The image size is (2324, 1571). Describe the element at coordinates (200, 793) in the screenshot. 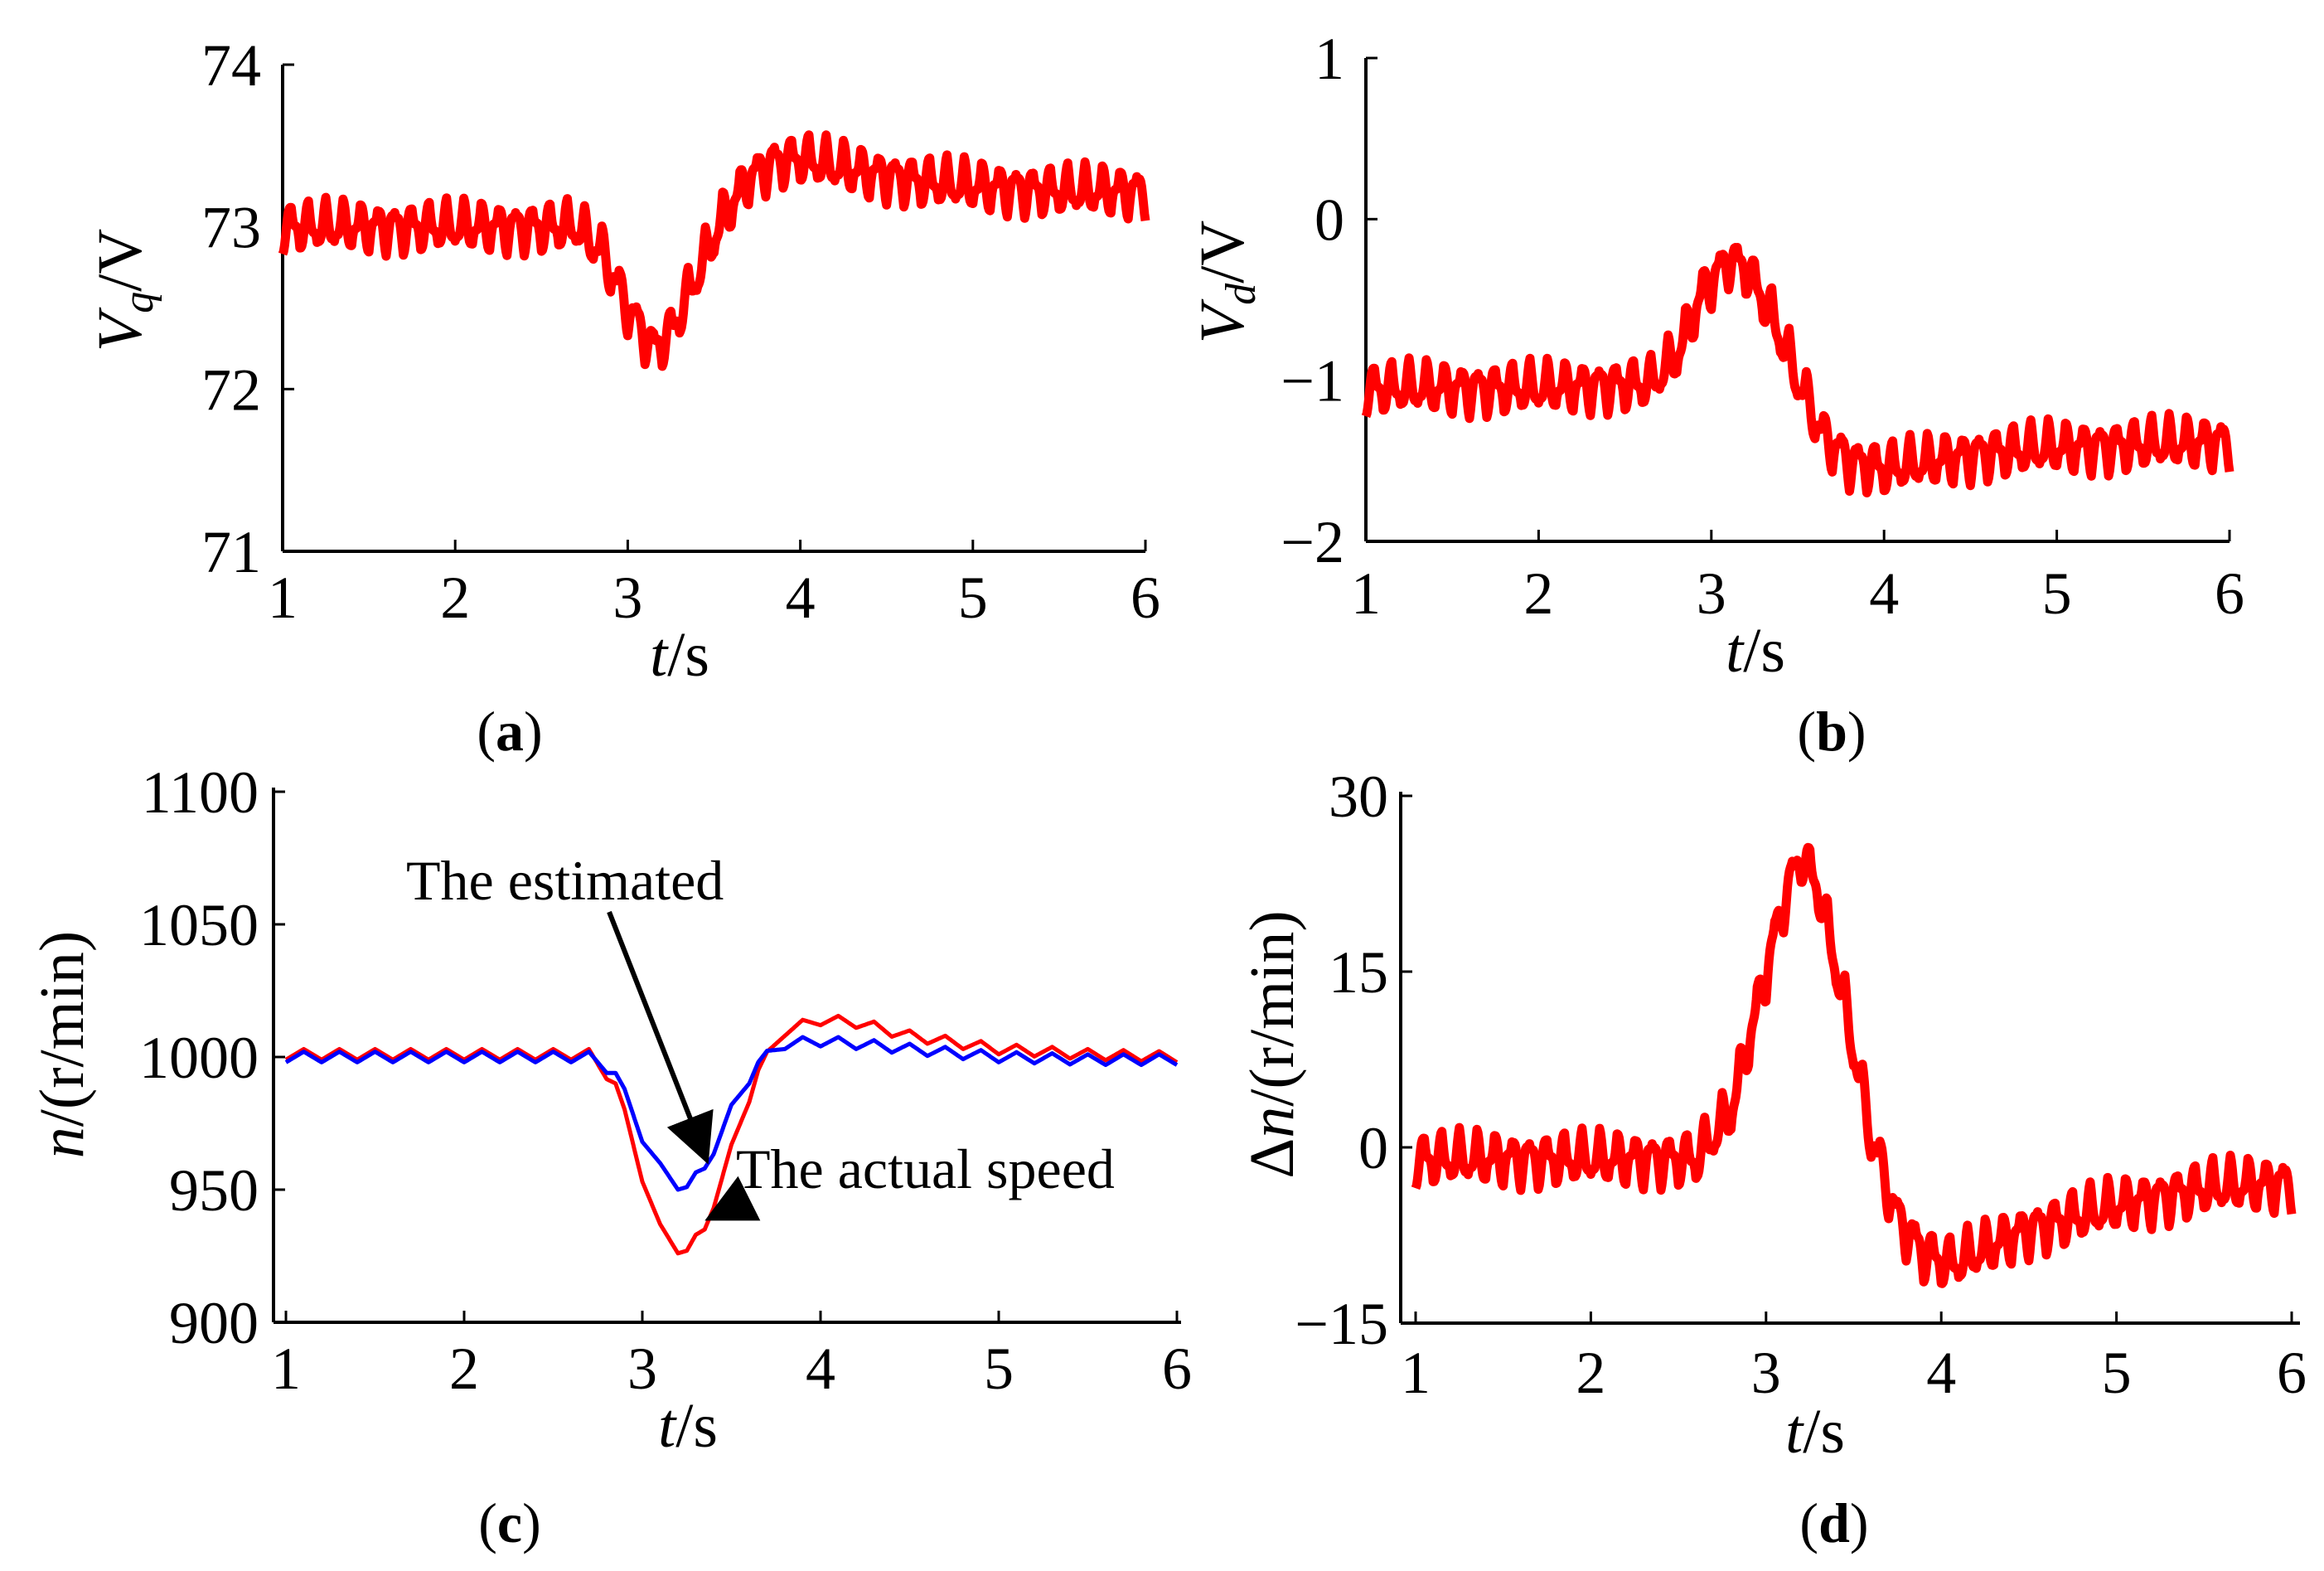

I see `y-tick-label-c-4: 1100` at that location.